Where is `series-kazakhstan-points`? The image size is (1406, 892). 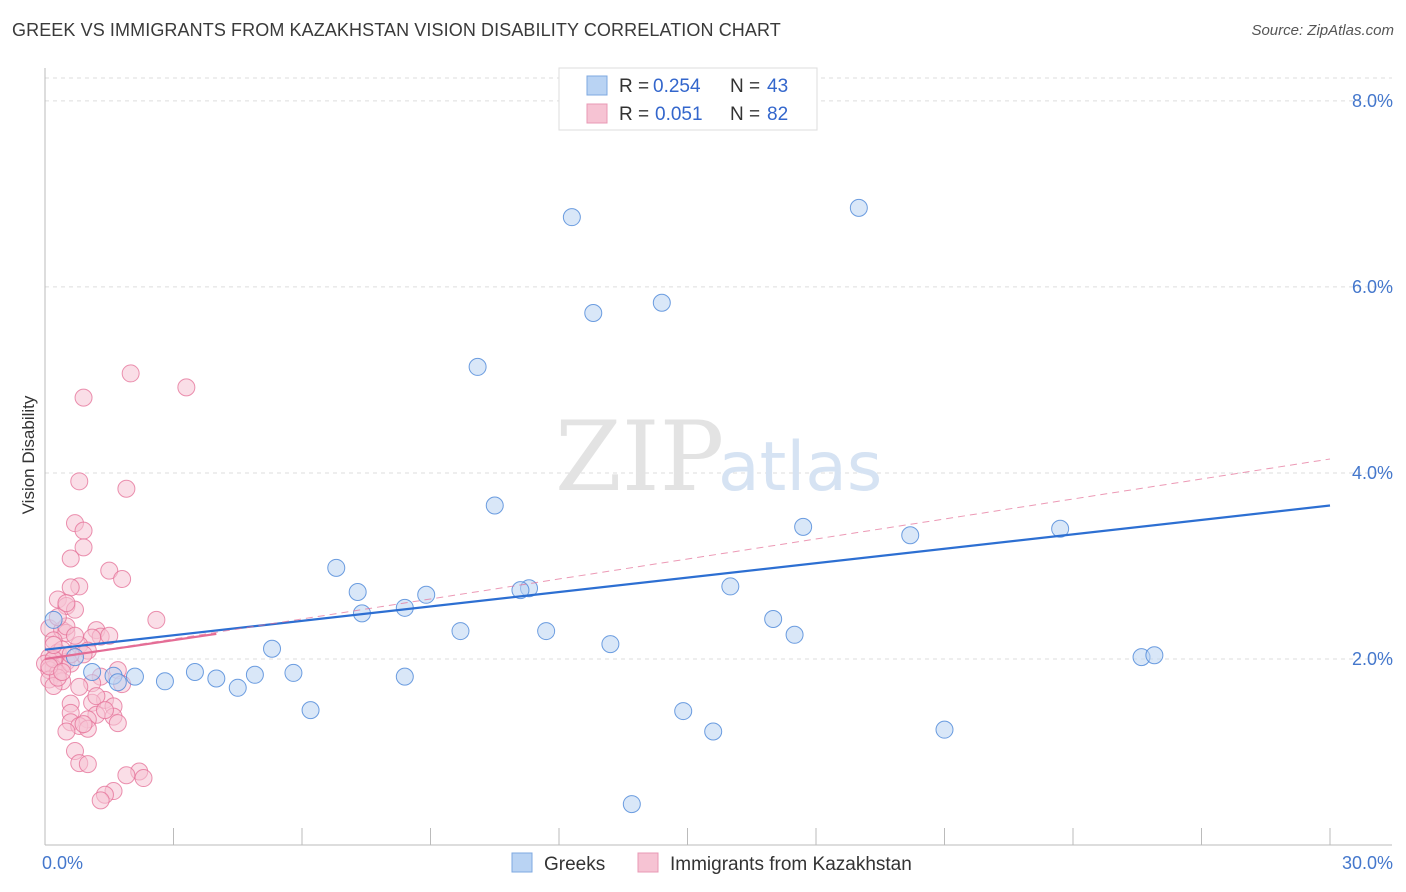 series-kazakhstan-points is located at coordinates (116, 587).